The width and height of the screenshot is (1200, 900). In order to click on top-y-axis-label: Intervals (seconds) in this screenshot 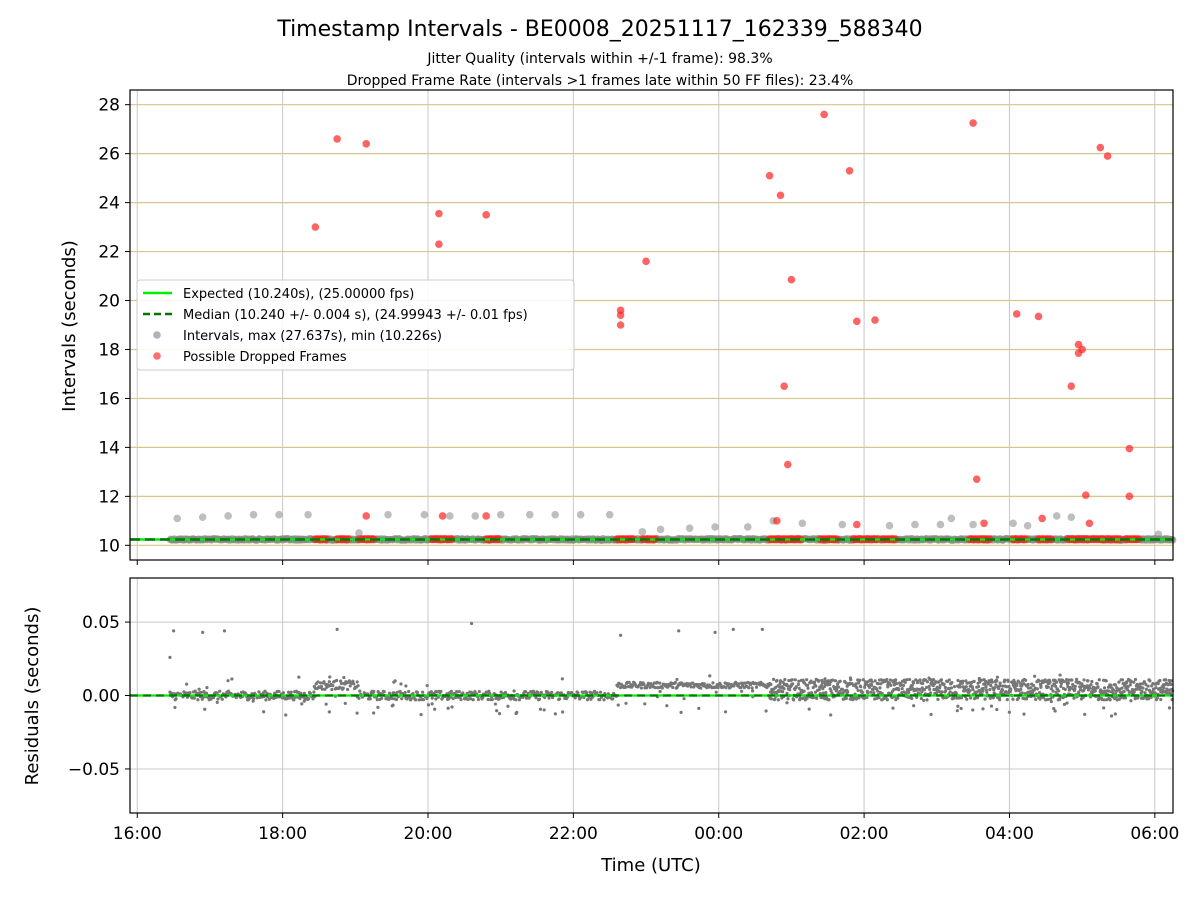, I will do `click(69, 326)`.